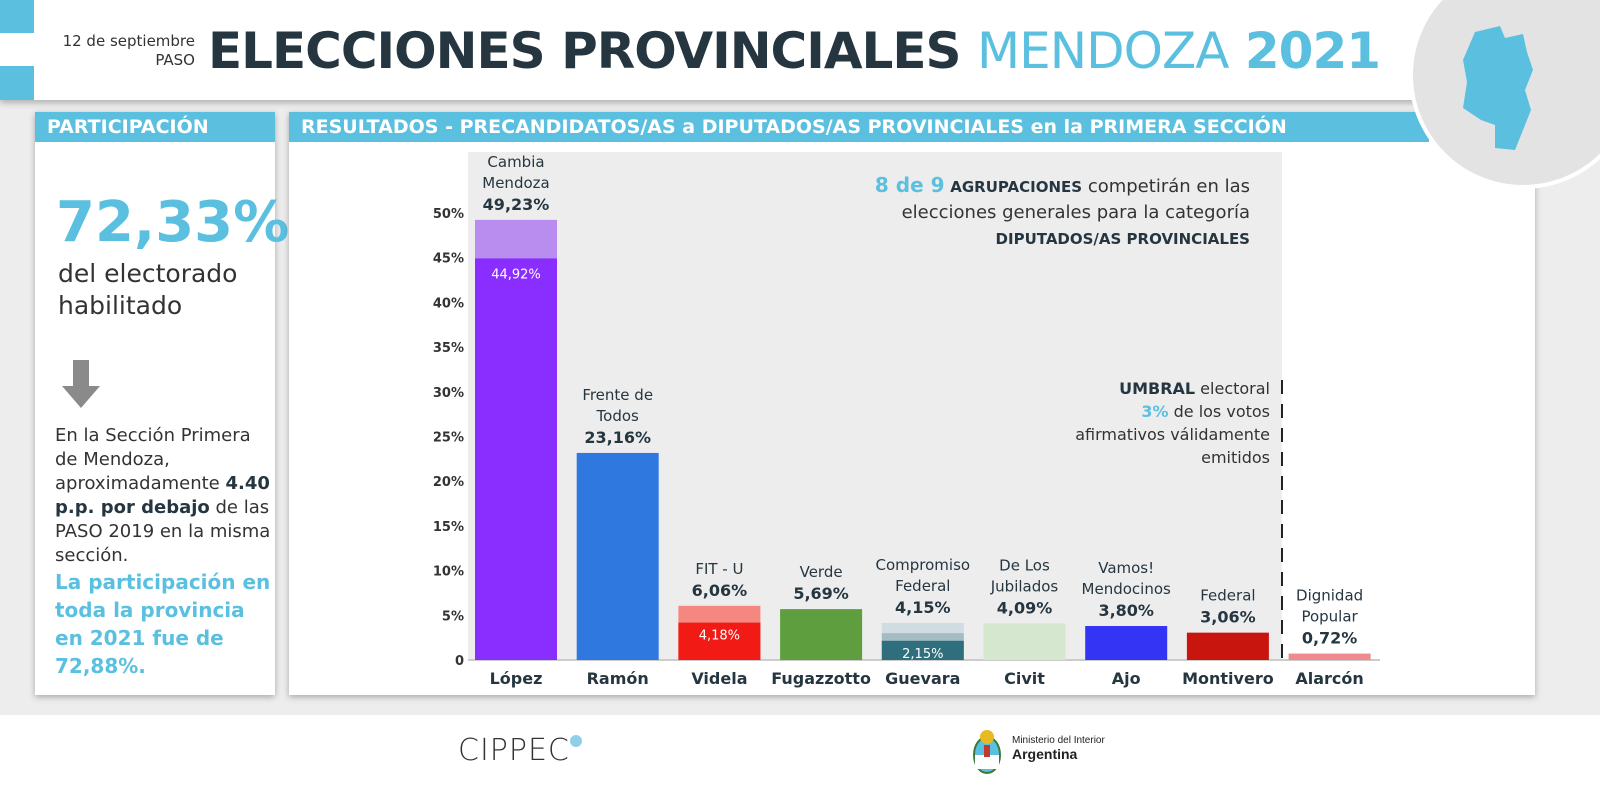 The height and width of the screenshot is (801, 1600). Describe the element at coordinates (1227, 646) in the screenshot. I see `bar-Montivero` at that location.